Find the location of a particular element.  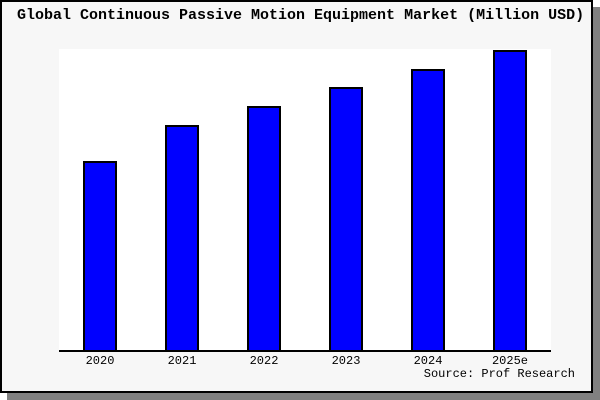

x-tick-label-2021: 2021 is located at coordinates (182, 361).